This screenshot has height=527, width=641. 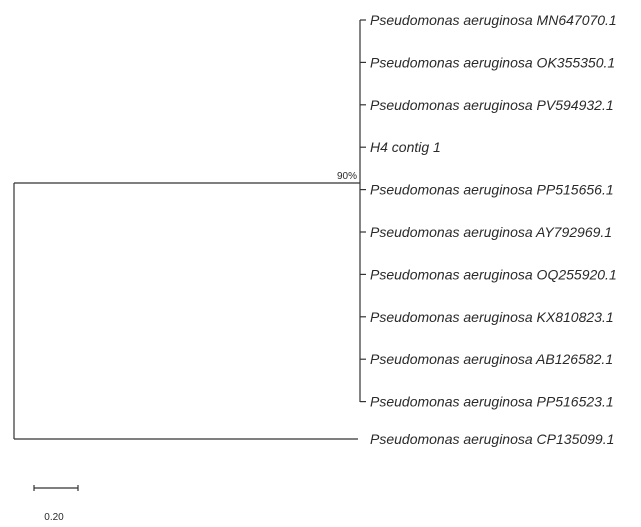 I want to click on leaf-label: Pseudomonas aeruginosa MN647070.1, so click(x=493, y=20).